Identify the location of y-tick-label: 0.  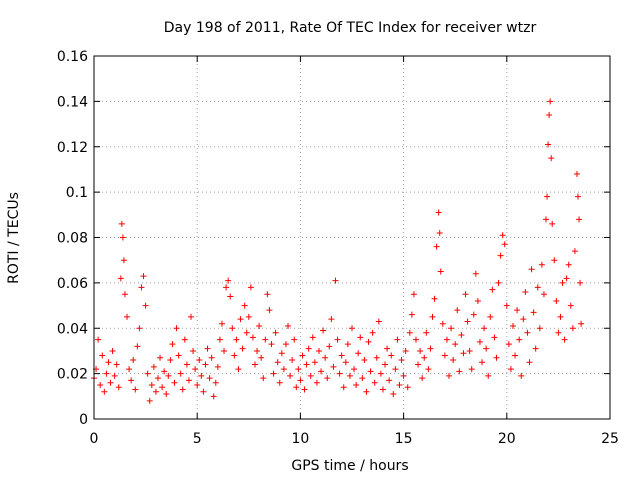
(83, 420).